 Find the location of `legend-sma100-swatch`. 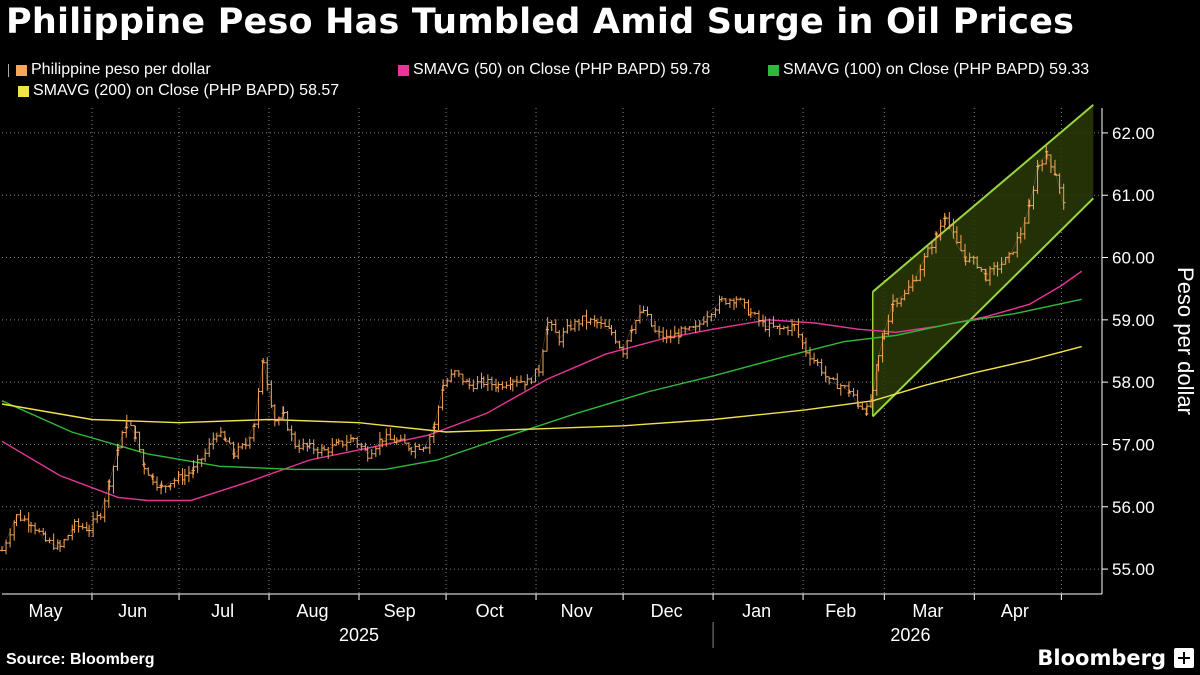

legend-sma100-swatch is located at coordinates (773, 70).